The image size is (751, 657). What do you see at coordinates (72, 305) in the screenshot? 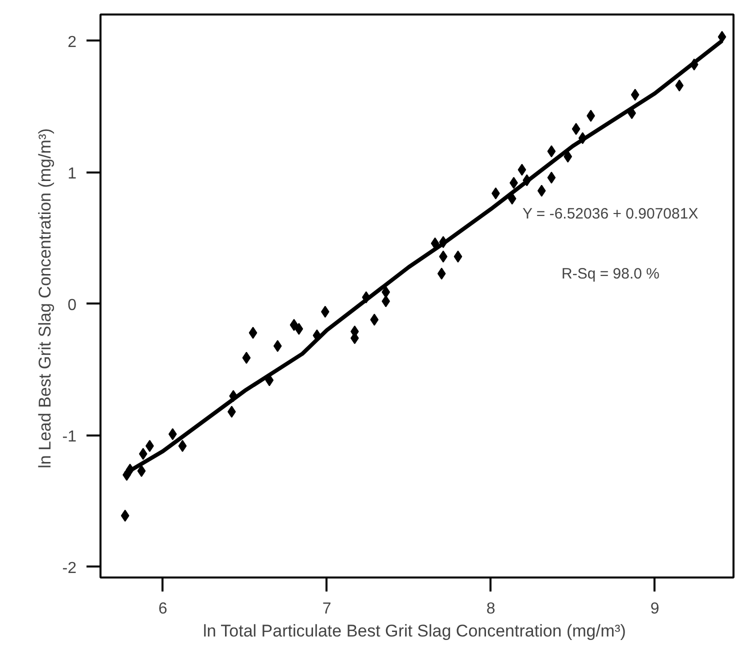
I see `y-tick-label: 0` at bounding box center [72, 305].